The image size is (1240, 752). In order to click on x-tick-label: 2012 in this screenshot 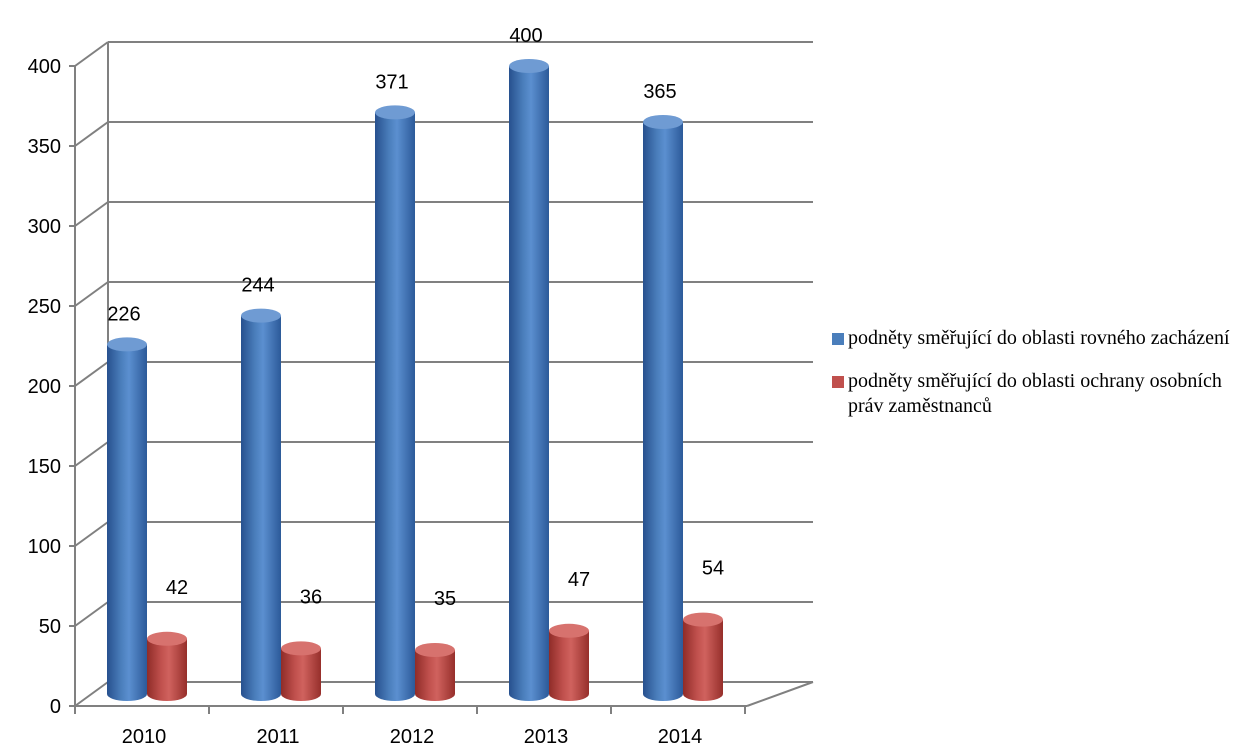, I will do `click(412, 736)`.